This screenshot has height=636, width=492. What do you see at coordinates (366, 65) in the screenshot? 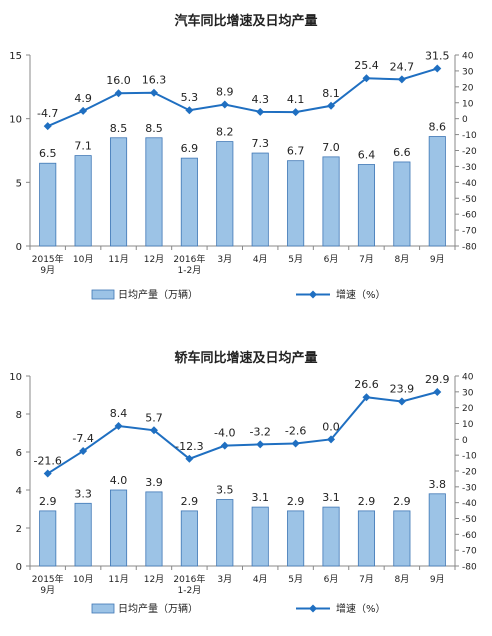
I see `line-data-label: 25.4` at bounding box center [366, 65].